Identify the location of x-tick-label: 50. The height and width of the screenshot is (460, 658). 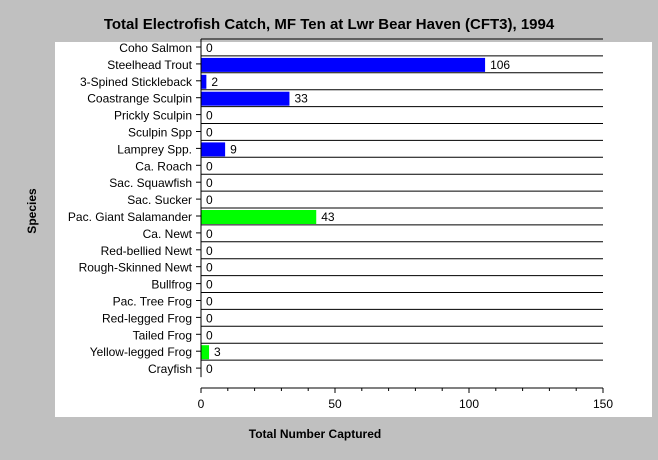
(335, 404).